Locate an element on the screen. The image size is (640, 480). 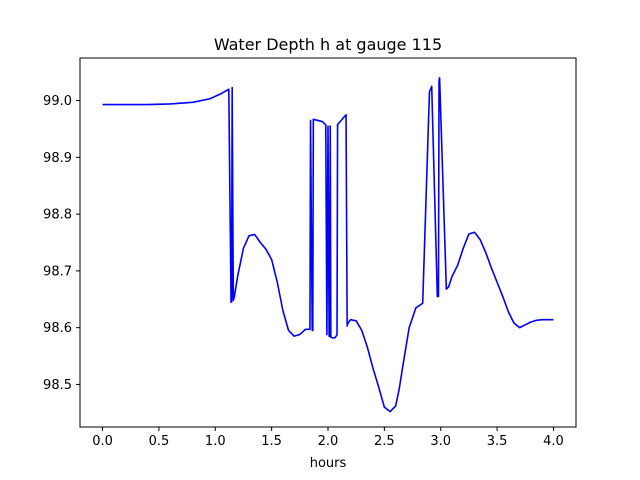
x-tick-label: 1.0 is located at coordinates (215, 441).